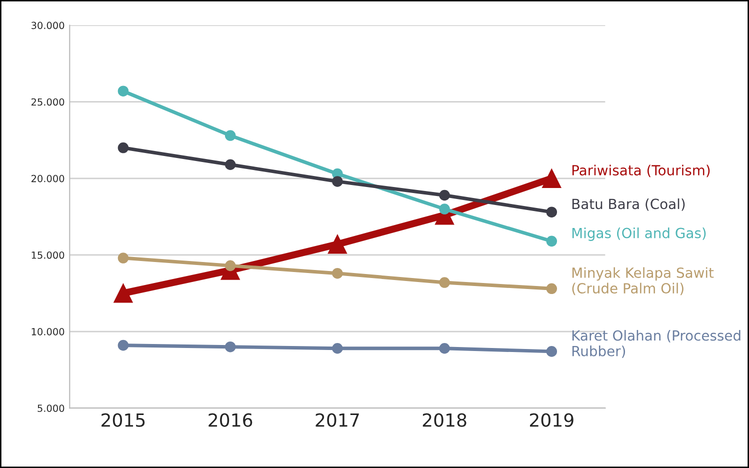  Describe the element at coordinates (123, 420) in the screenshot. I see `x-tick-label: 2015` at that location.